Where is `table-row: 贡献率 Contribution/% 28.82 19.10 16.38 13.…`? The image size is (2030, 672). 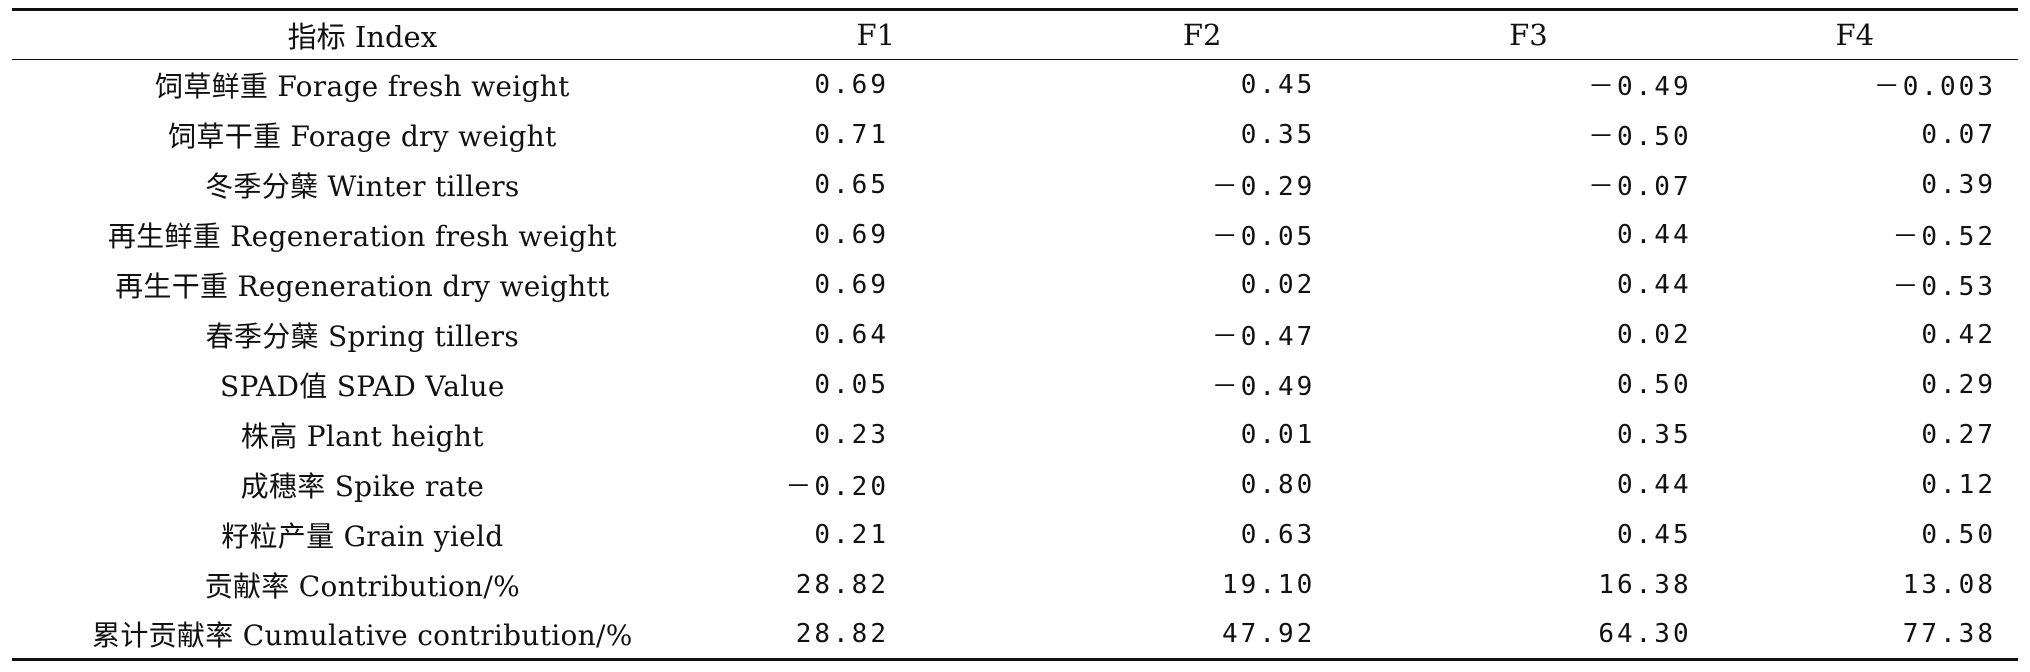
table-row: 贡献率 Contribution/% 28.82 19.10 16.38 13.… is located at coordinates (1015, 585).